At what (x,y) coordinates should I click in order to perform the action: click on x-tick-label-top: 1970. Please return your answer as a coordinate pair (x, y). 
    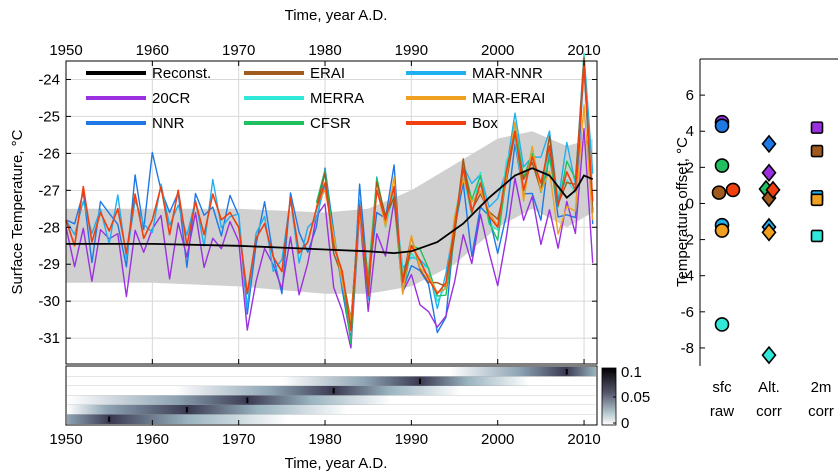
    Looking at the image, I should click on (238, 50).